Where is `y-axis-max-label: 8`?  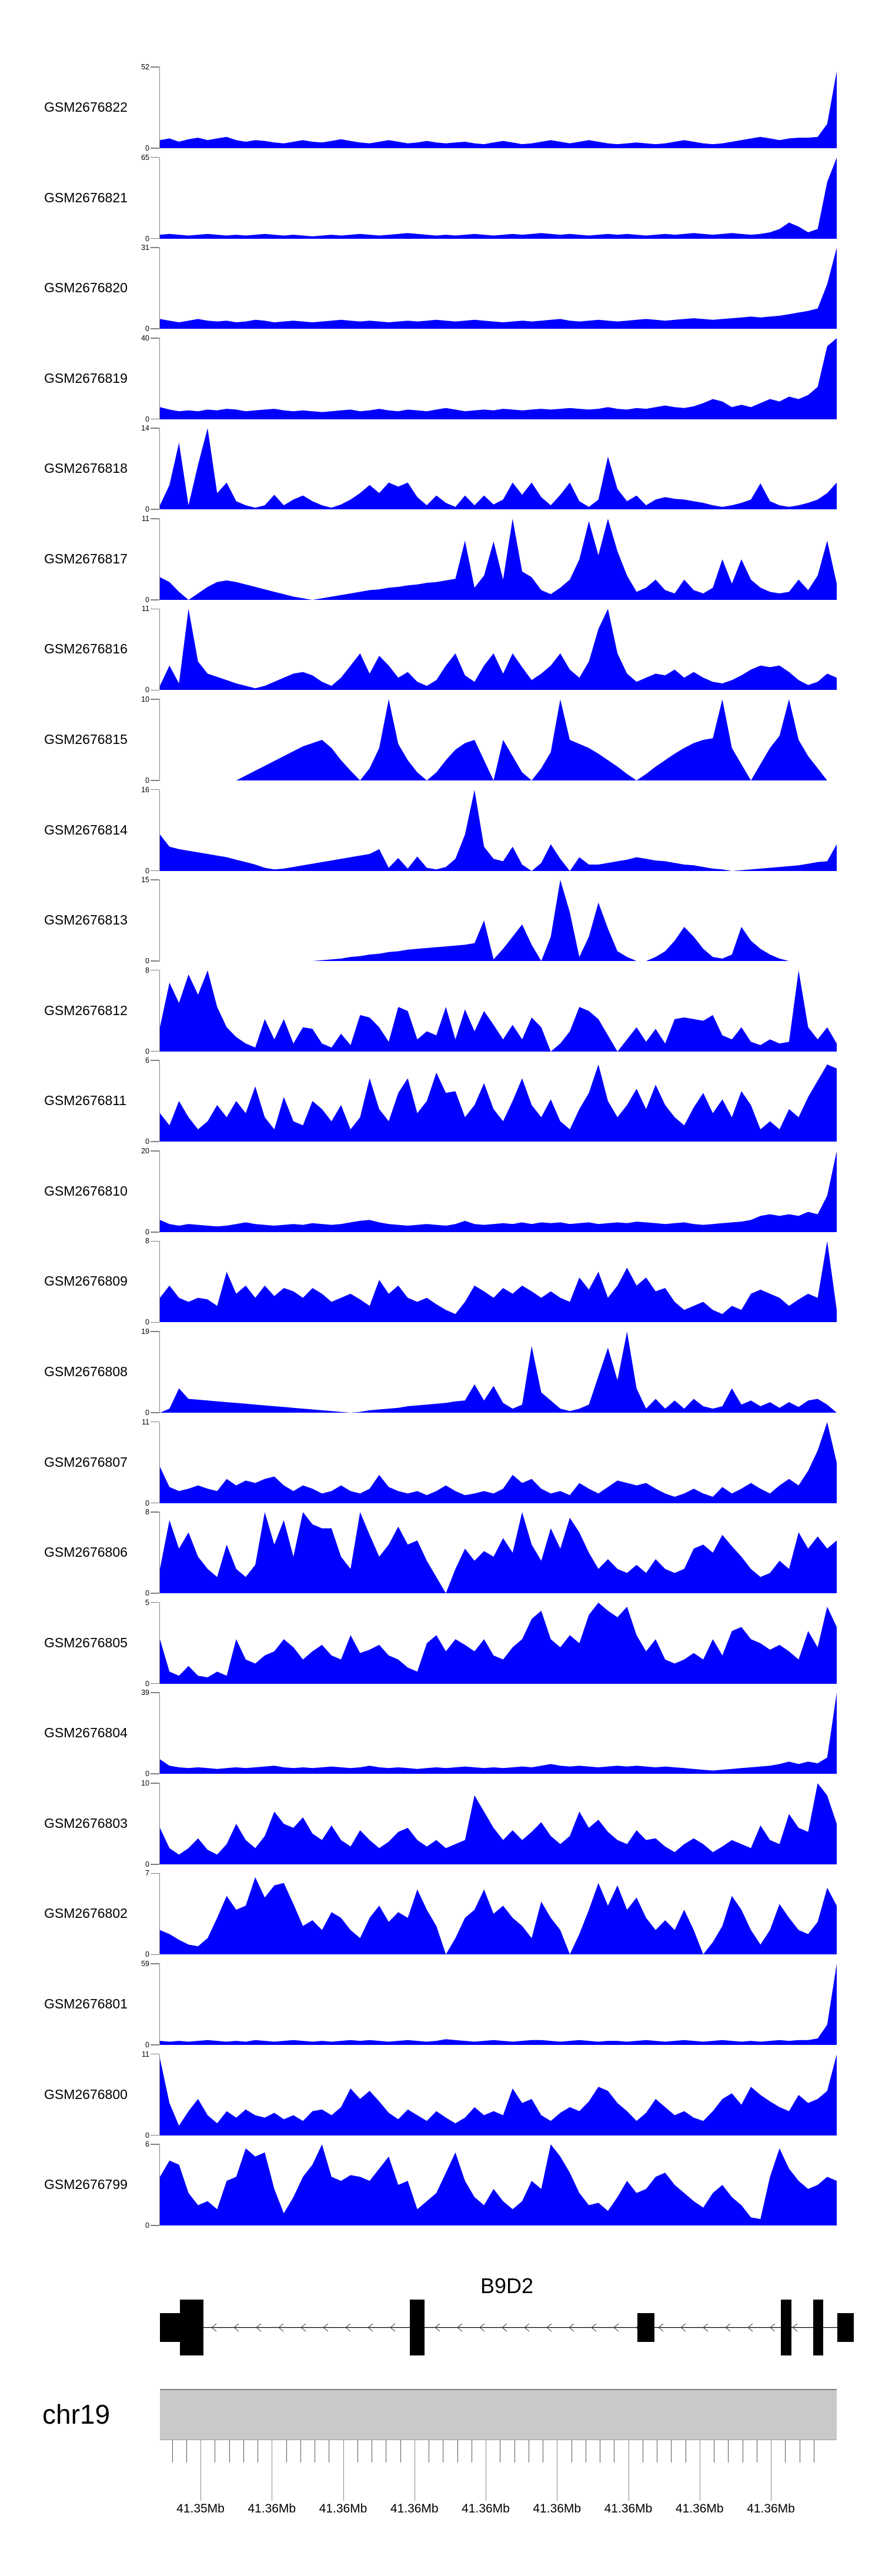 y-axis-max-label: 8 is located at coordinates (147, 970).